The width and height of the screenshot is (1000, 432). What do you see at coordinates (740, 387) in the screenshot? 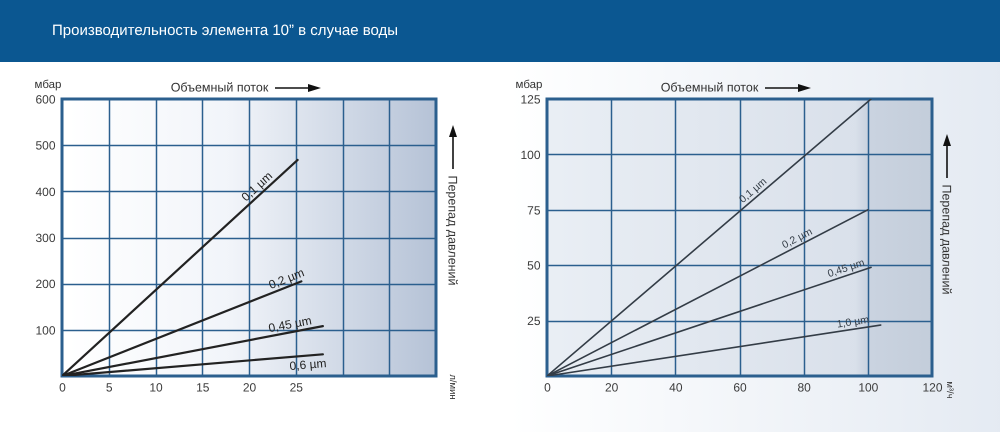
I see `x-tick-label: 60` at bounding box center [740, 387].